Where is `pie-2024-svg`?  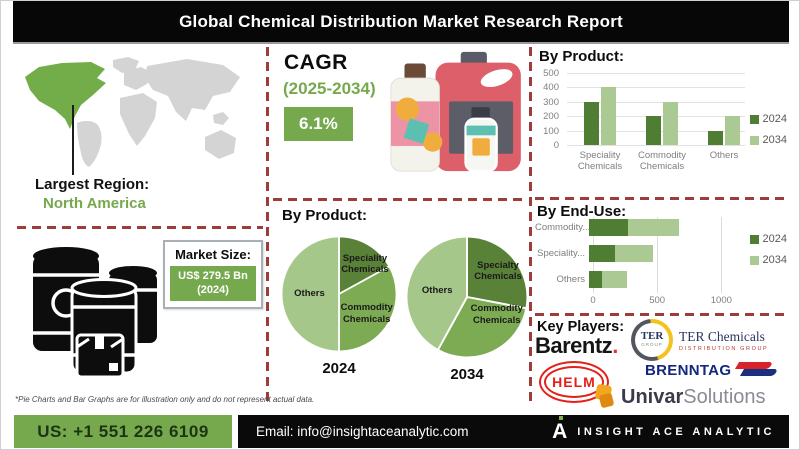 pie-2024-svg is located at coordinates (339, 294).